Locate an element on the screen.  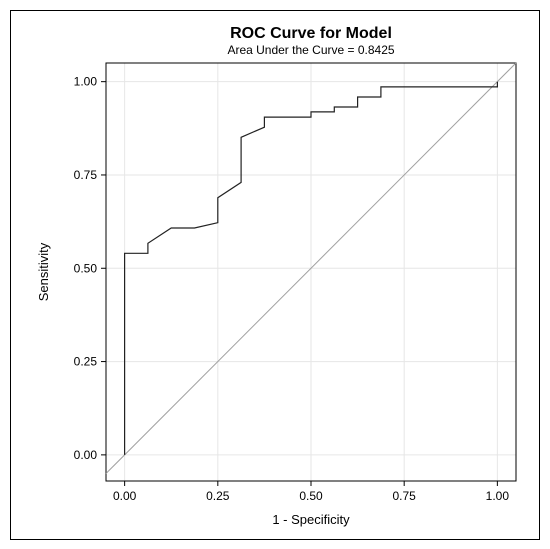
y-tick-label: 1.00 is located at coordinates (86, 82).